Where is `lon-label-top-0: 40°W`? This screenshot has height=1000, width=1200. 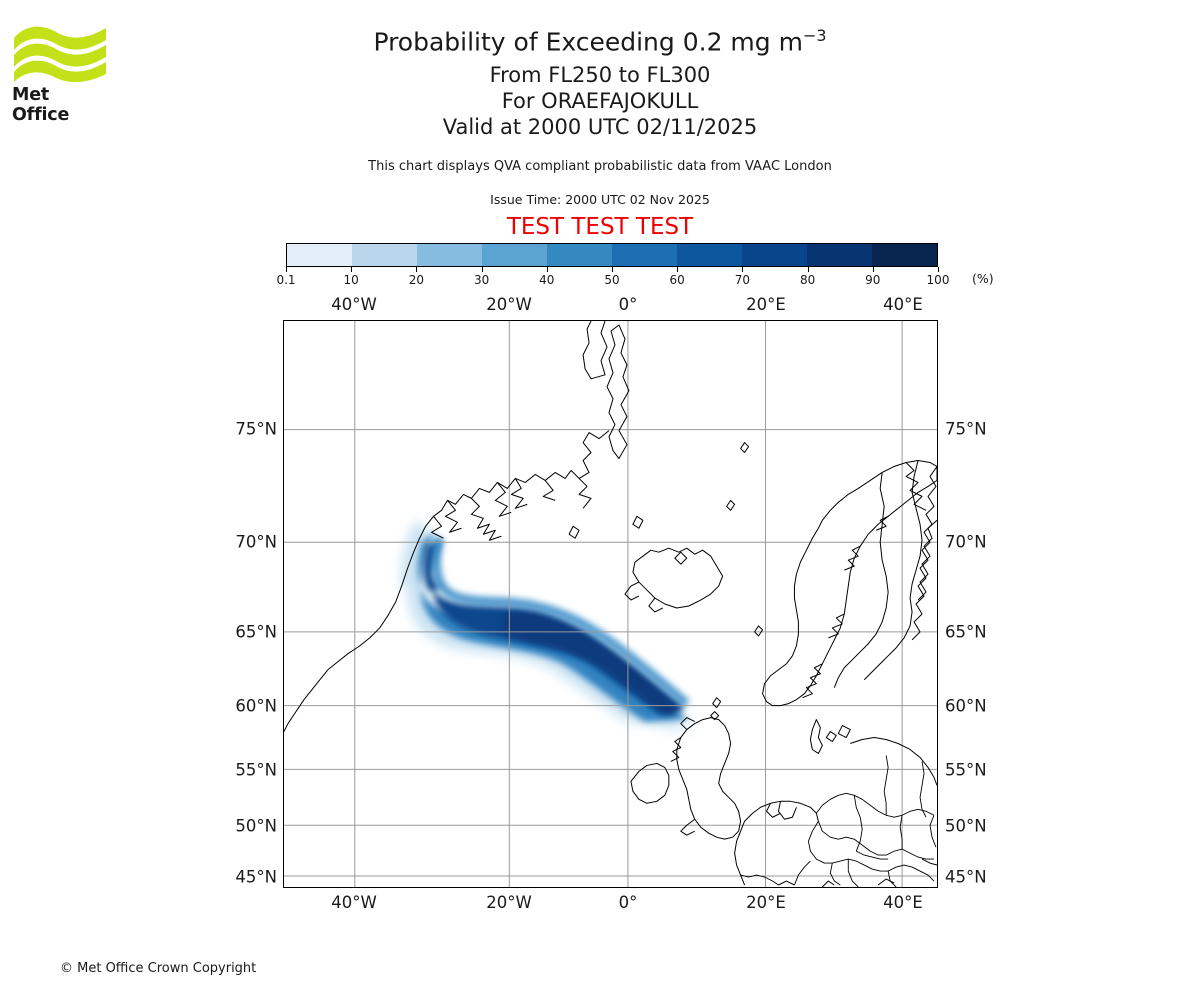 lon-label-top-0: 40°W is located at coordinates (354, 304).